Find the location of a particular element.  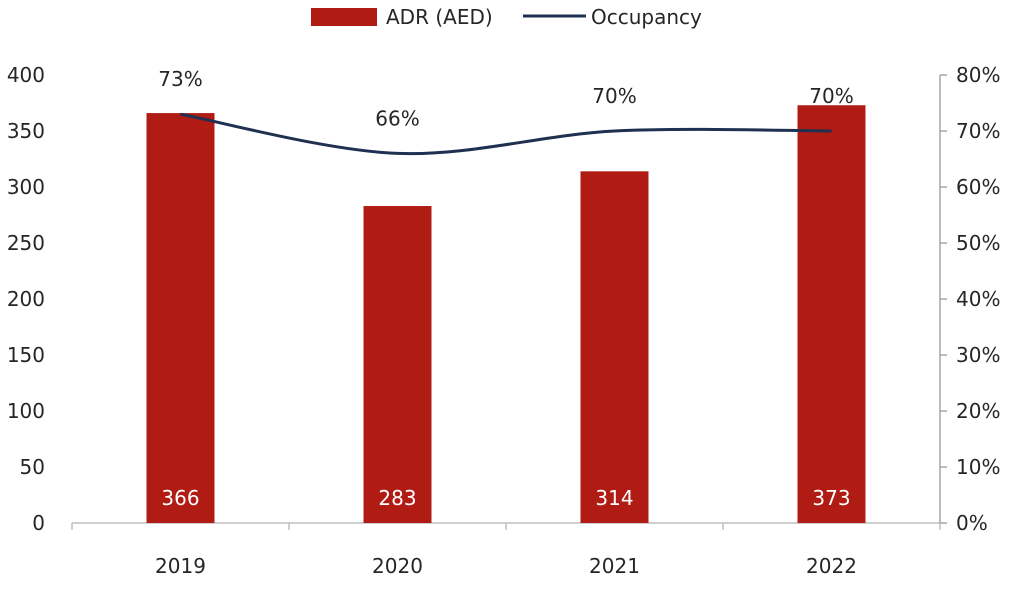

left-tick-label: 50 is located at coordinates (32, 467).